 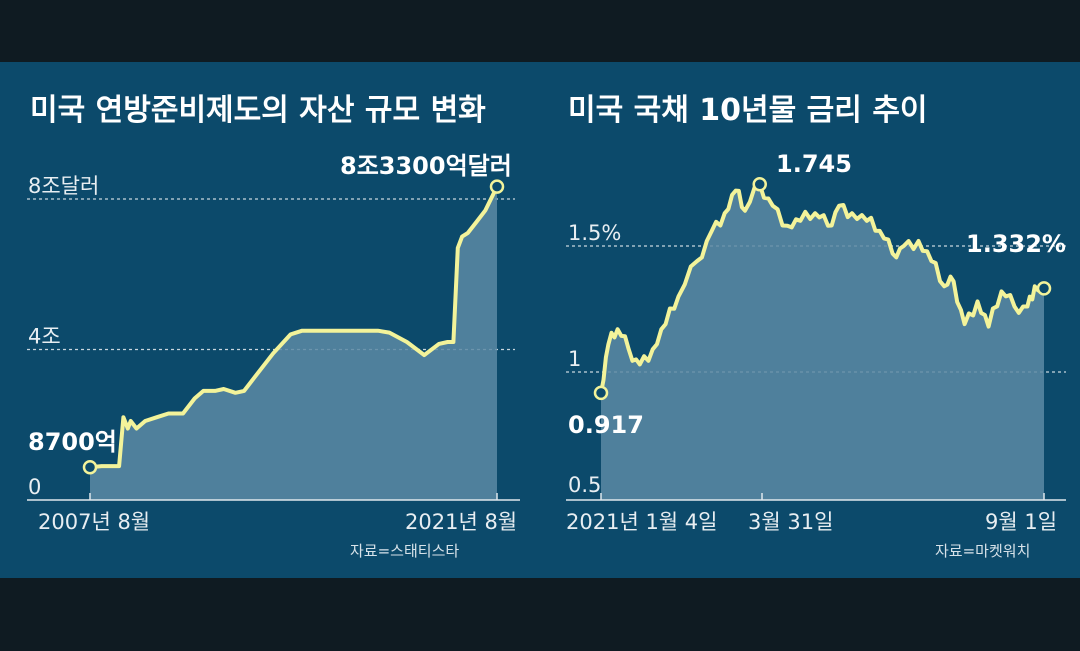 What do you see at coordinates (258, 110) in the screenshot?
I see `left-title: 미국 연방준비제도의 자산 규모 변화` at bounding box center [258, 110].